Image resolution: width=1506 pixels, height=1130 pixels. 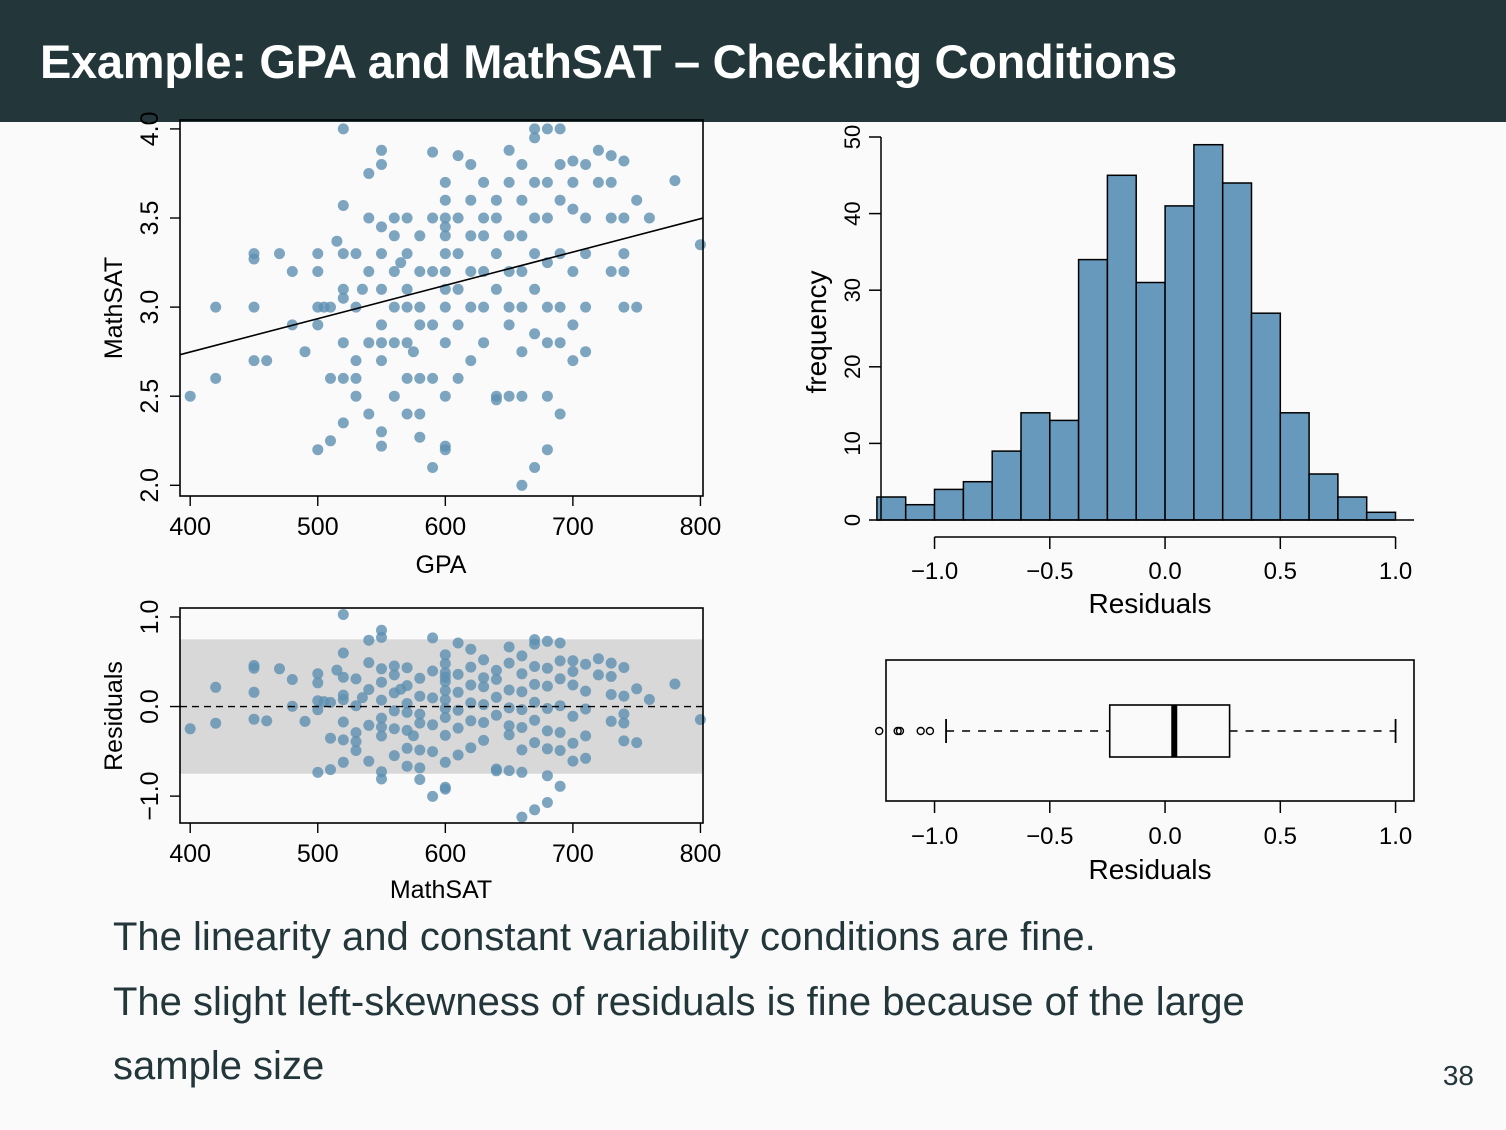 I want to click on x-tick-label: 800, so click(x=701, y=527).